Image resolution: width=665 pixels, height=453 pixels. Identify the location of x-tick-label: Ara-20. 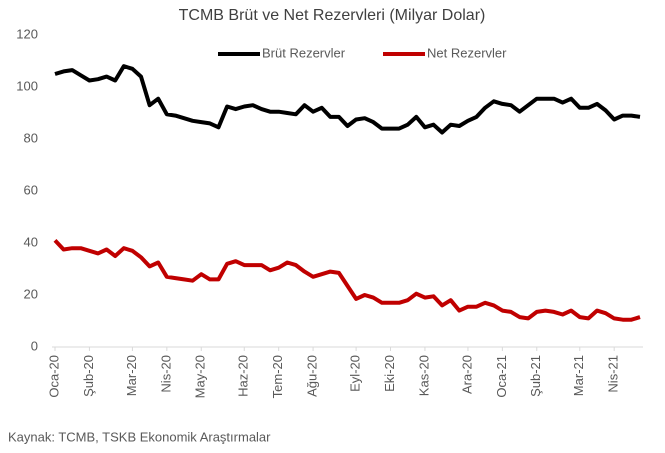
(466, 374).